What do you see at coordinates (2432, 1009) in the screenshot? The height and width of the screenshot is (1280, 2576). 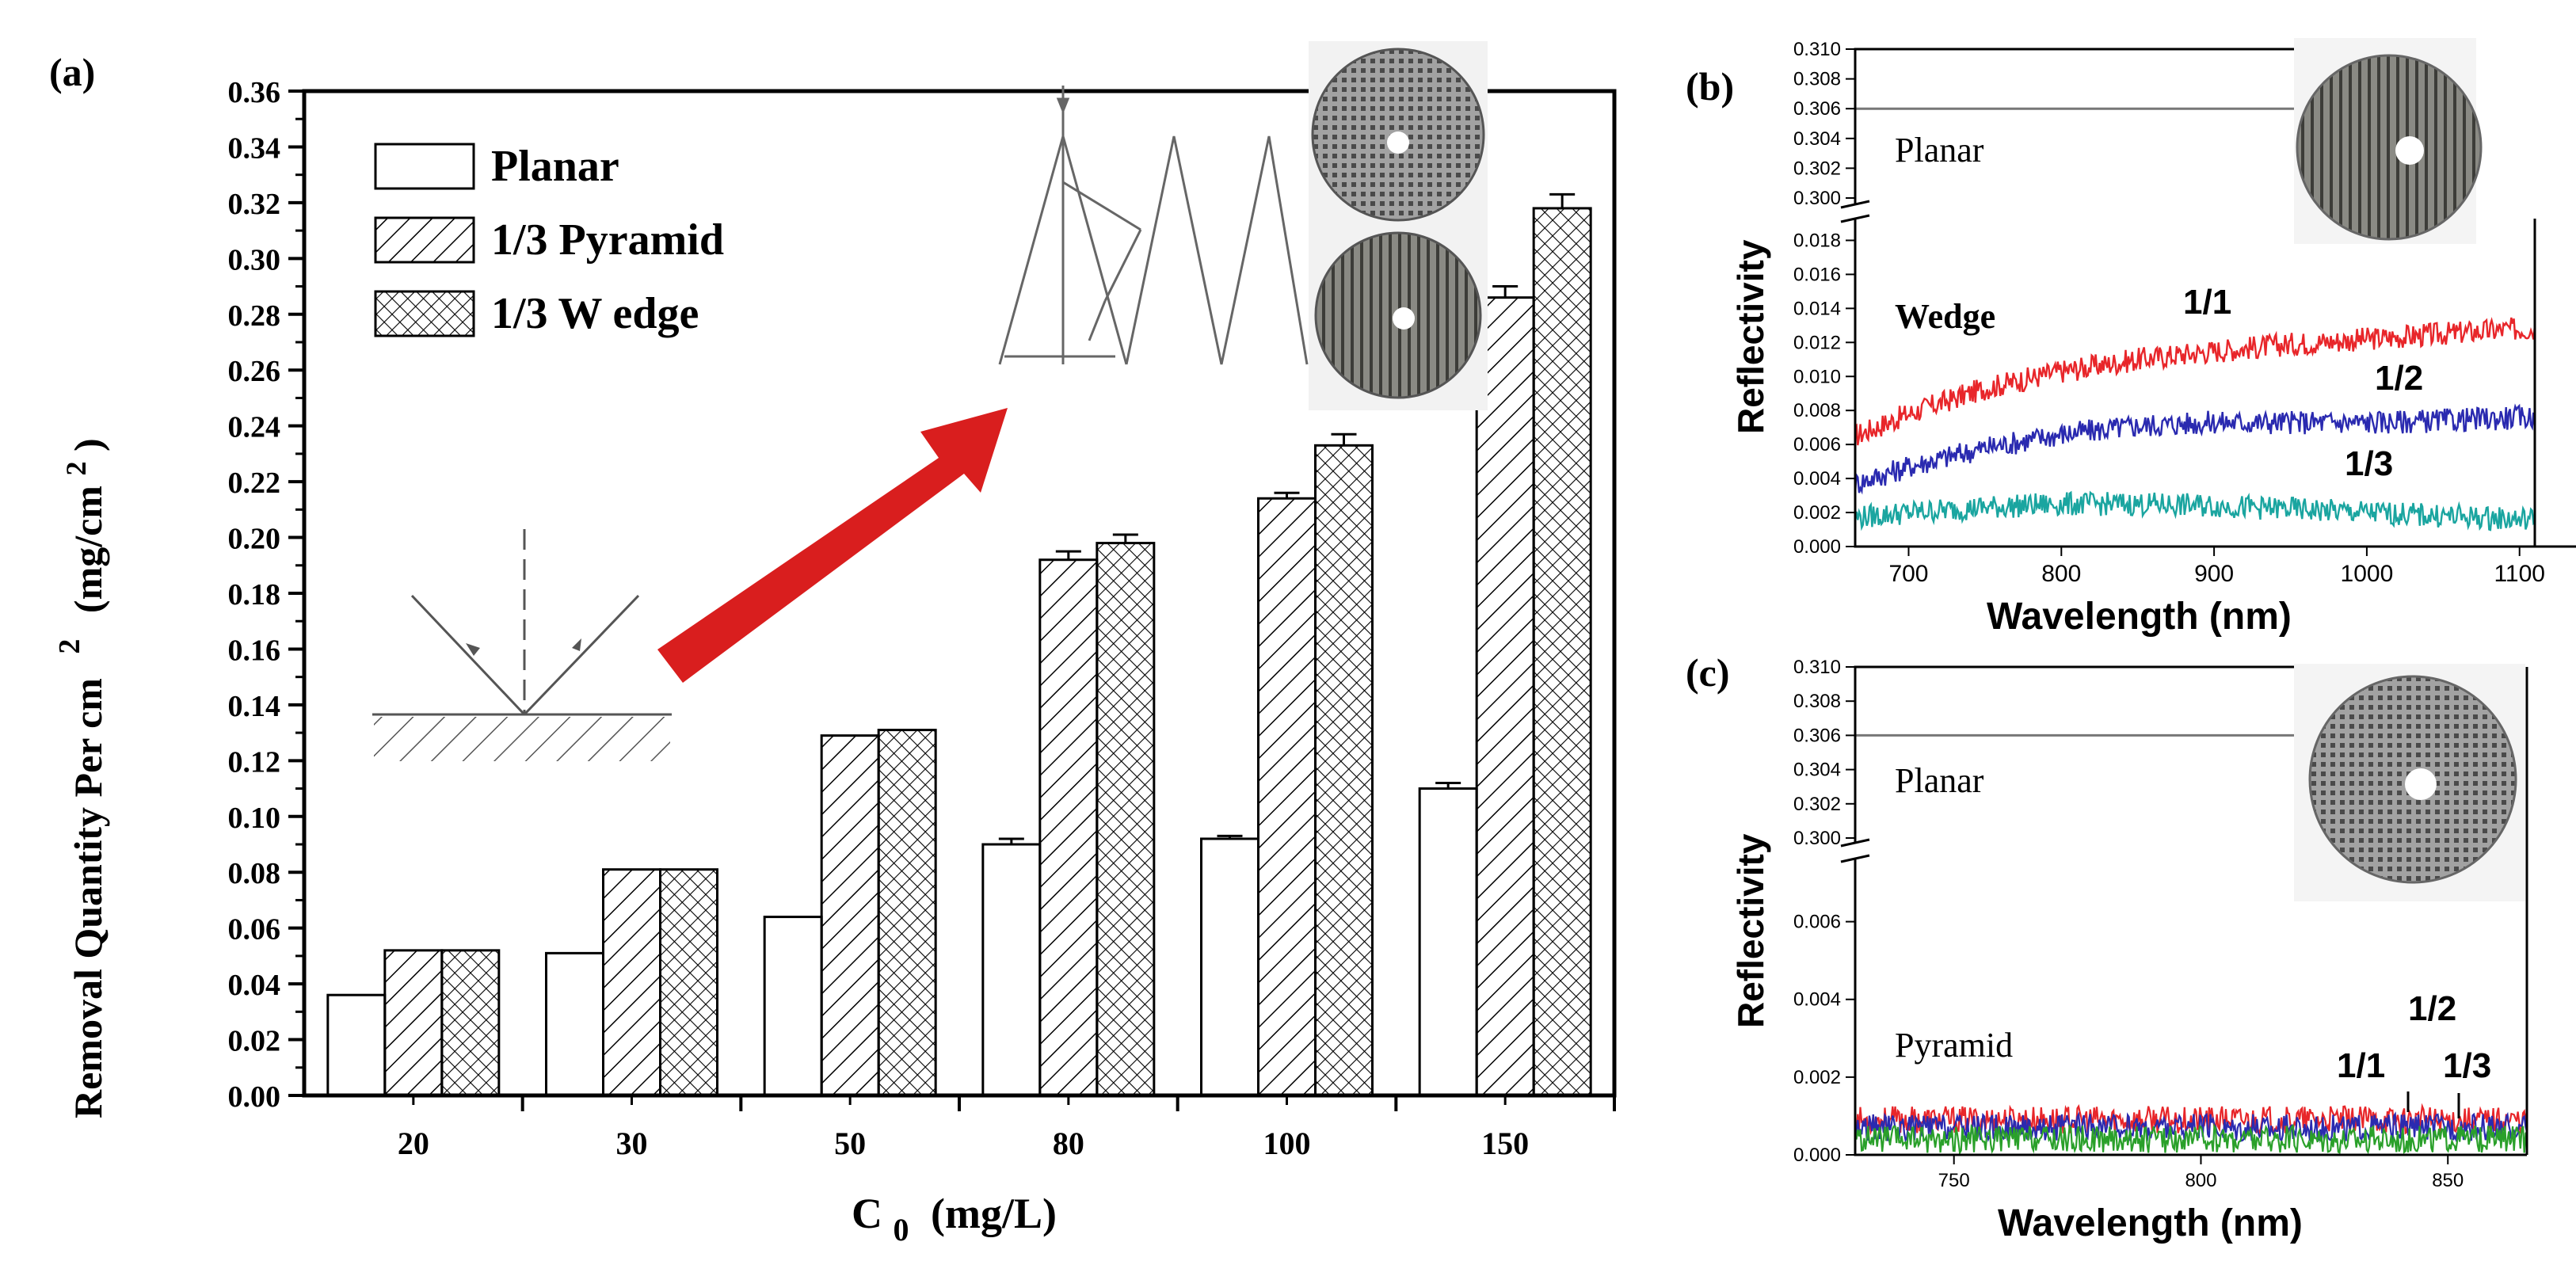 I see `panel-c-label-1-2: 1/2` at bounding box center [2432, 1009].